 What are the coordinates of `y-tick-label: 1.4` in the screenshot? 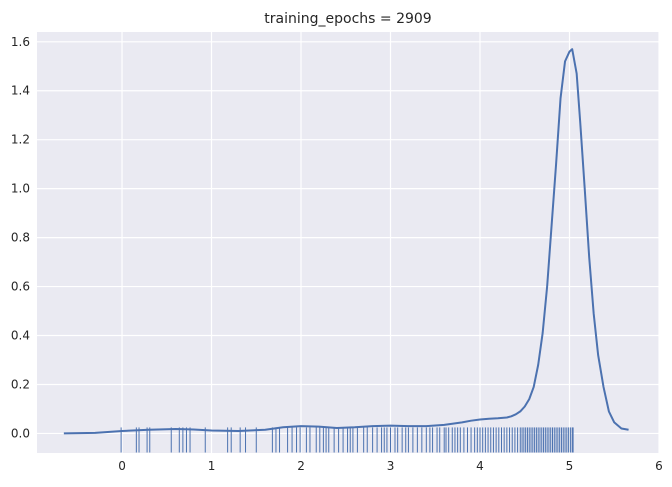 It's located at (20, 91).